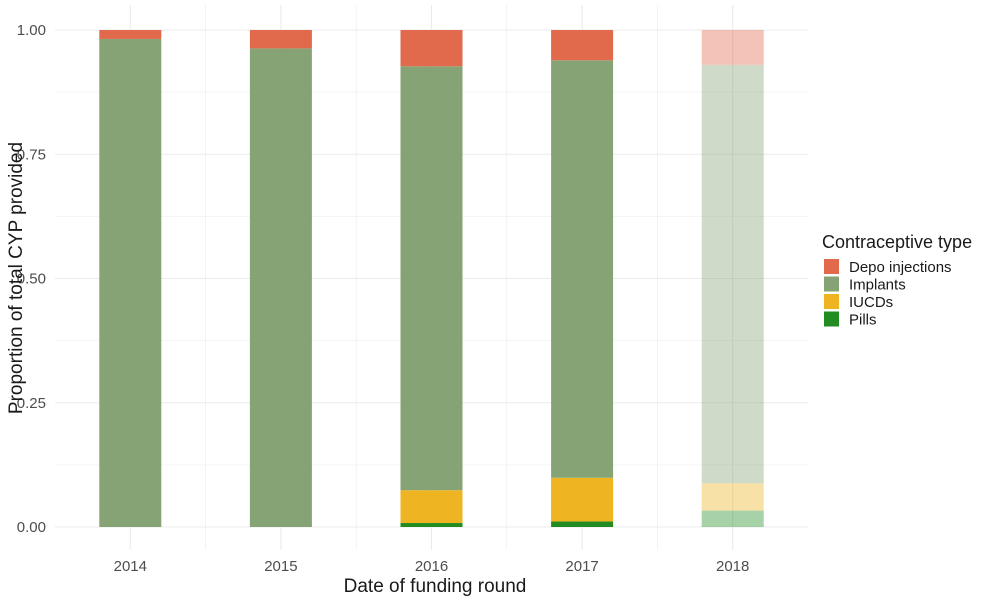  Describe the element at coordinates (280, 287) in the screenshot. I see `bar-implants-2015` at that location.